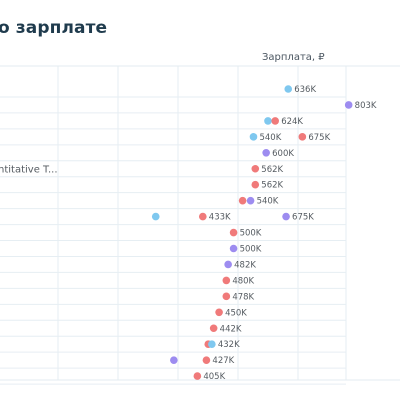 The image size is (400, 400). Describe the element at coordinates (245, 265) in the screenshot. I see `data-label: 482K` at that location.